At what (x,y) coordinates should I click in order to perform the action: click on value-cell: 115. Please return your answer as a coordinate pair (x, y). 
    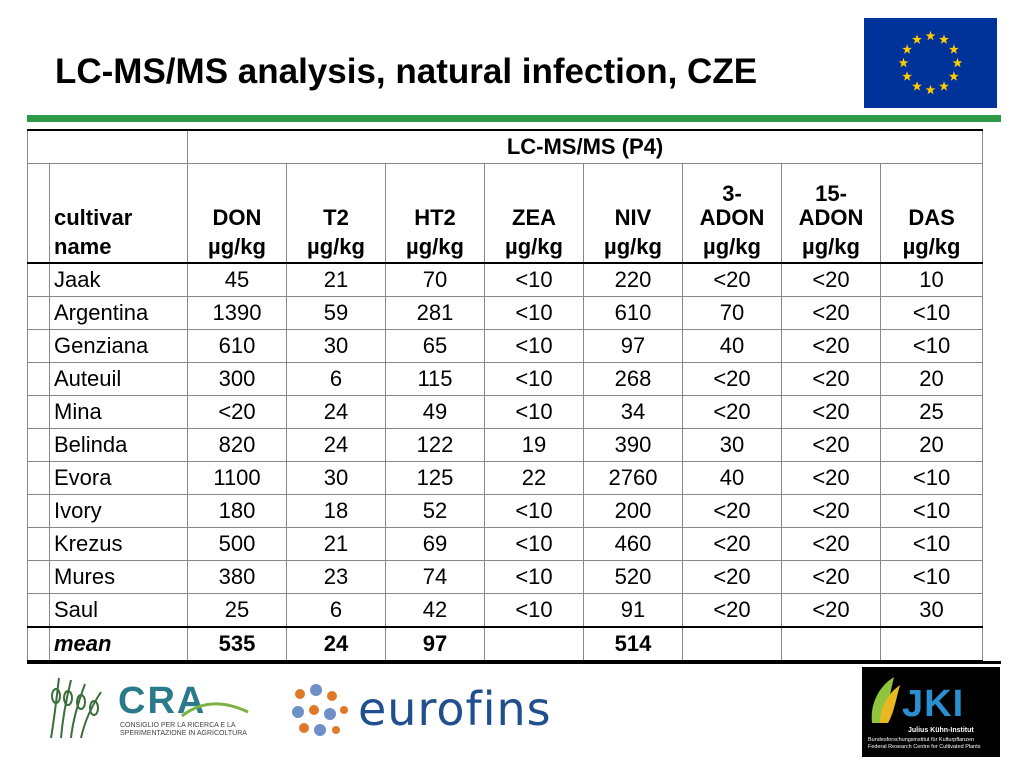
    Looking at the image, I should click on (435, 379).